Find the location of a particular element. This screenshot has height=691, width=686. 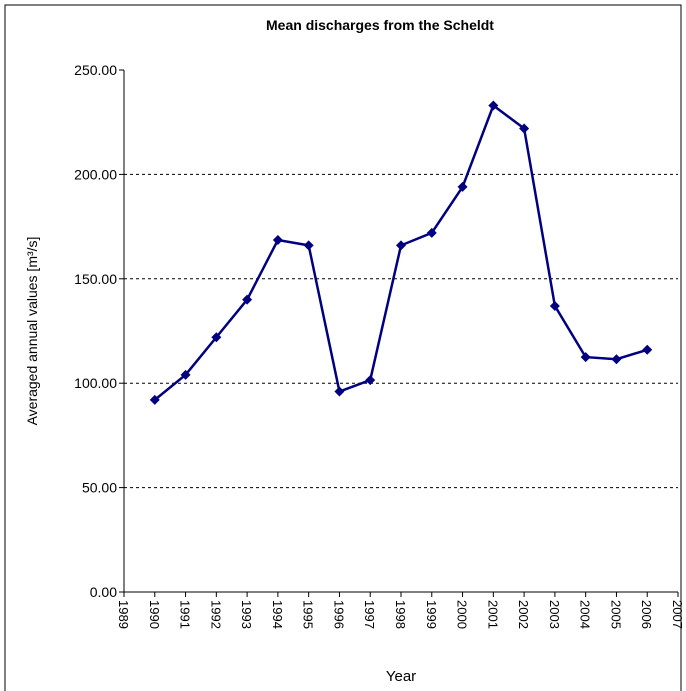

y-tick-label: 50.00 is located at coordinates (99, 488).